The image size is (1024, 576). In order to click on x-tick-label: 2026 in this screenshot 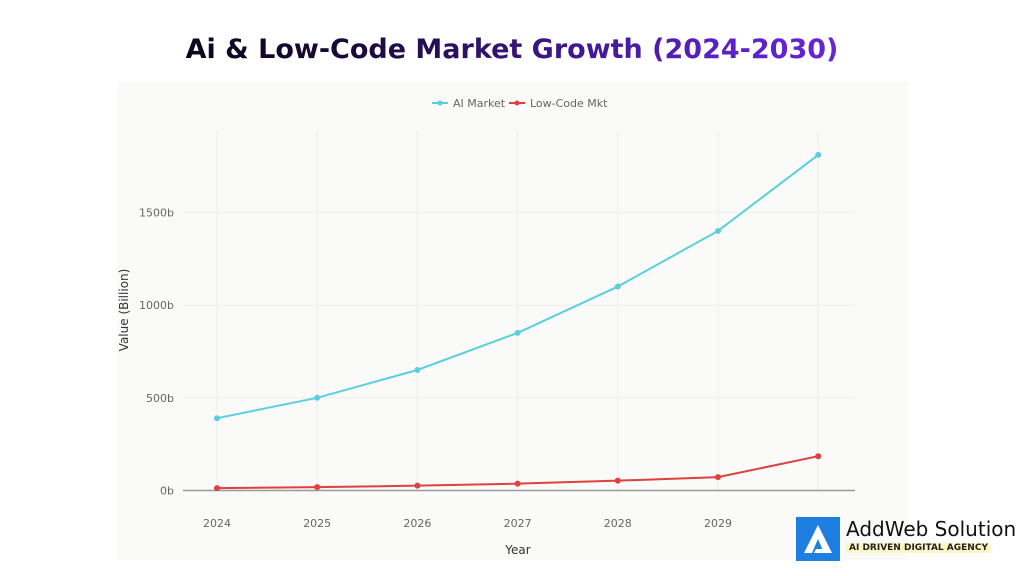, I will do `click(417, 523)`.